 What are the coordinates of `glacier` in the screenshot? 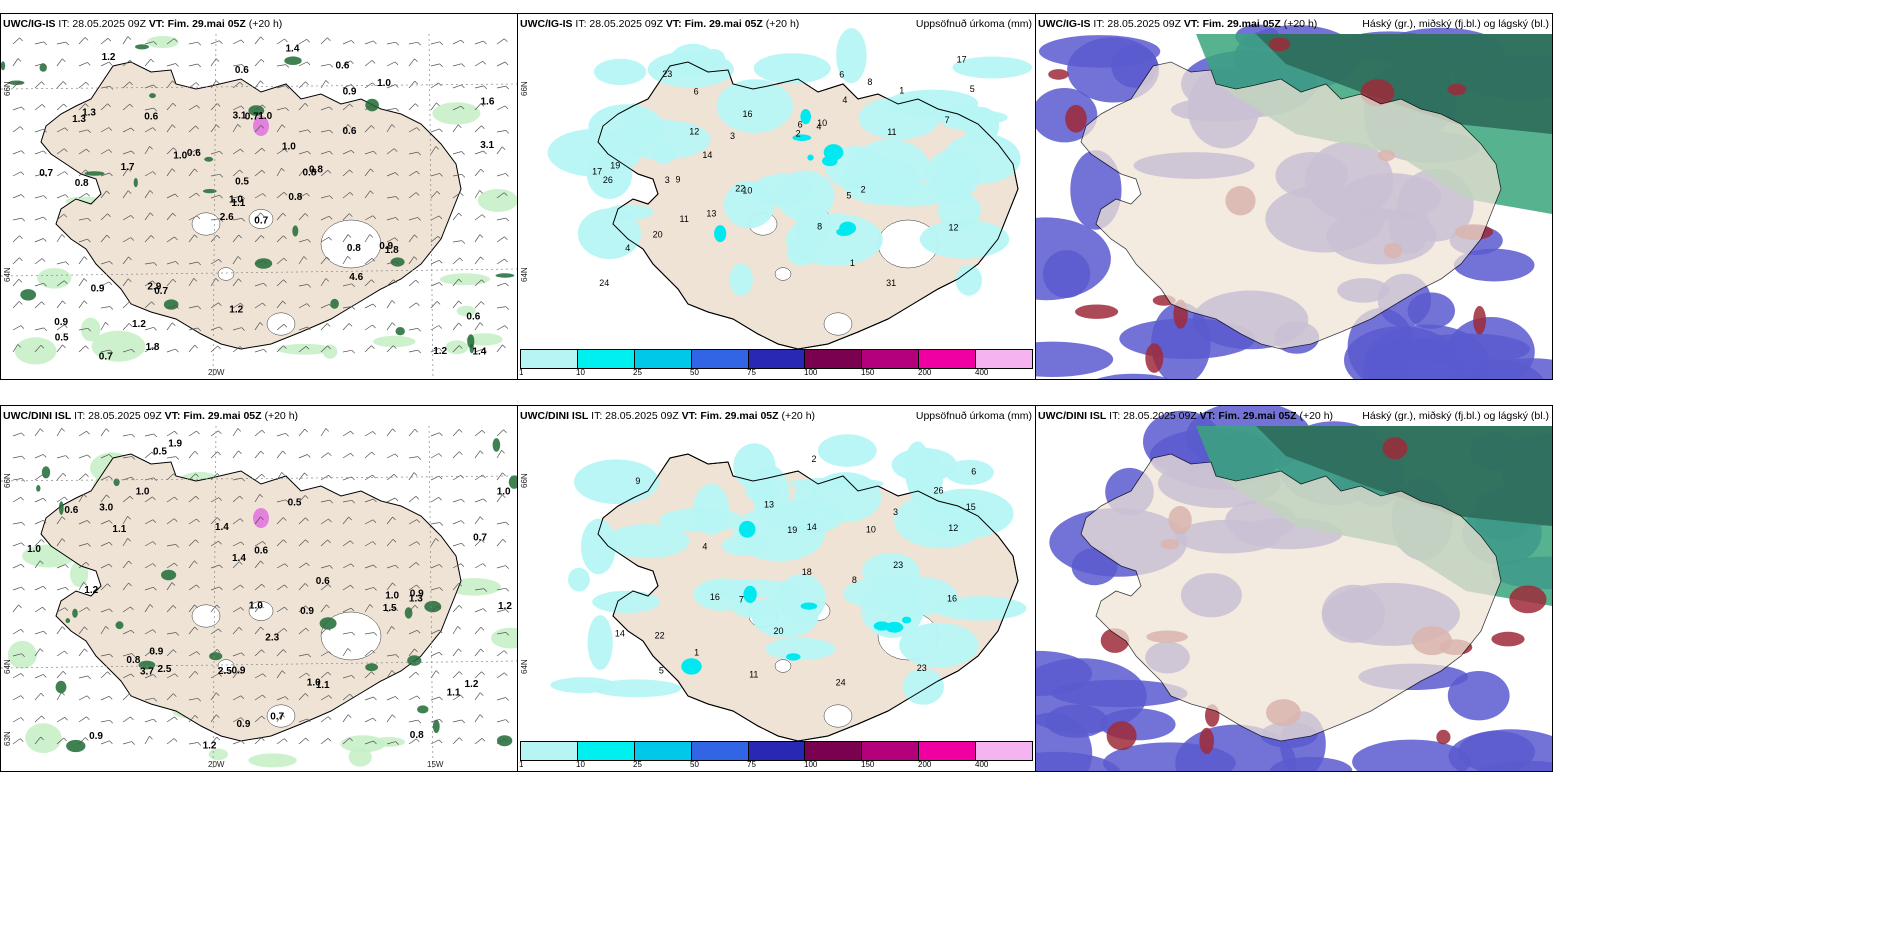 It's located at (281, 324).